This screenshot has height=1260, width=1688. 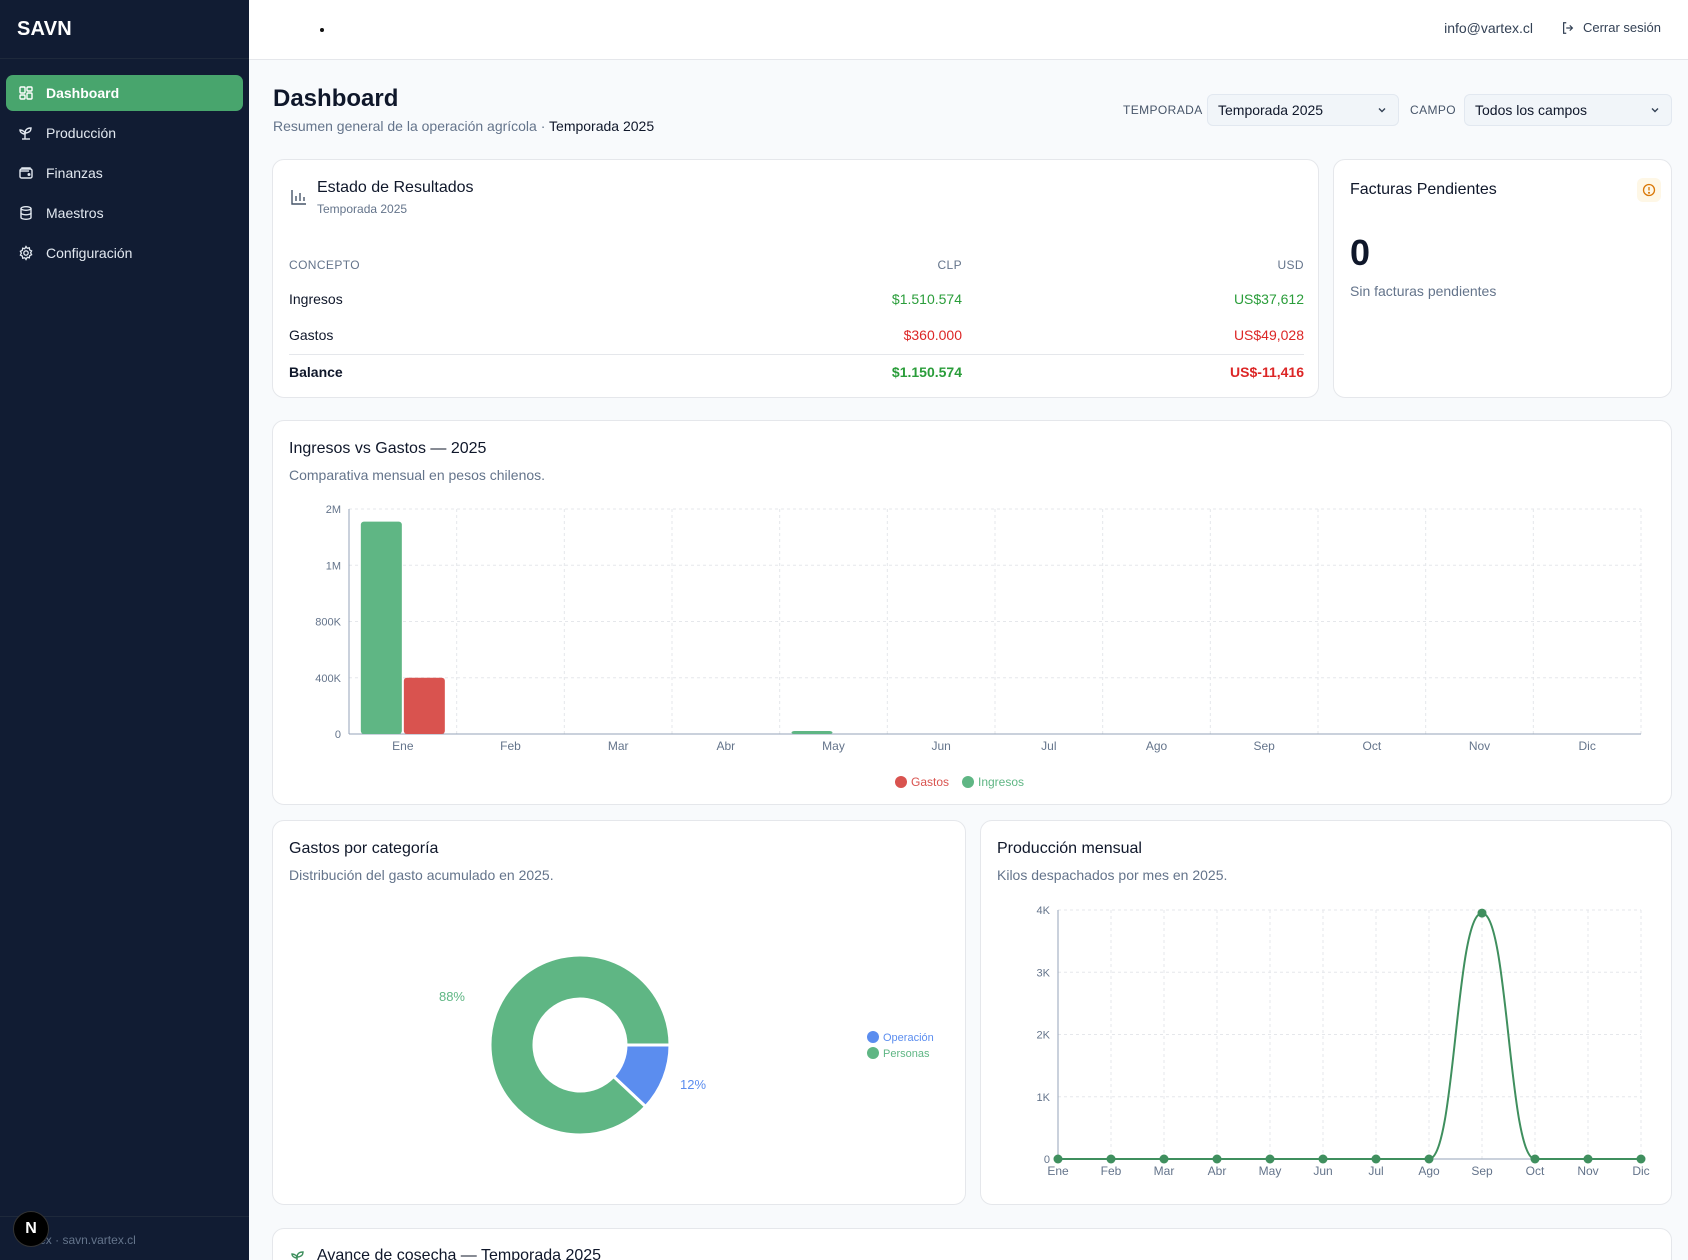 What do you see at coordinates (968, 782) in the screenshot?
I see `legend-marker-ingresos` at bounding box center [968, 782].